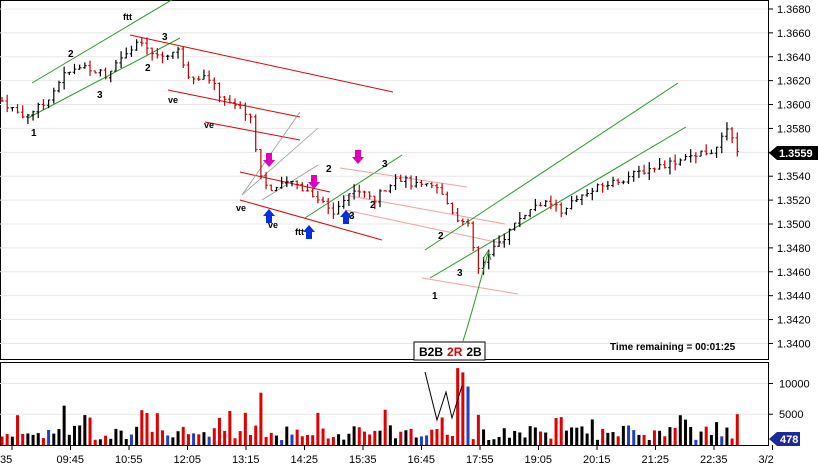 The image size is (818, 469). What do you see at coordinates (794, 273) in the screenshot?
I see `price-tick-label: 1.3460` at bounding box center [794, 273].